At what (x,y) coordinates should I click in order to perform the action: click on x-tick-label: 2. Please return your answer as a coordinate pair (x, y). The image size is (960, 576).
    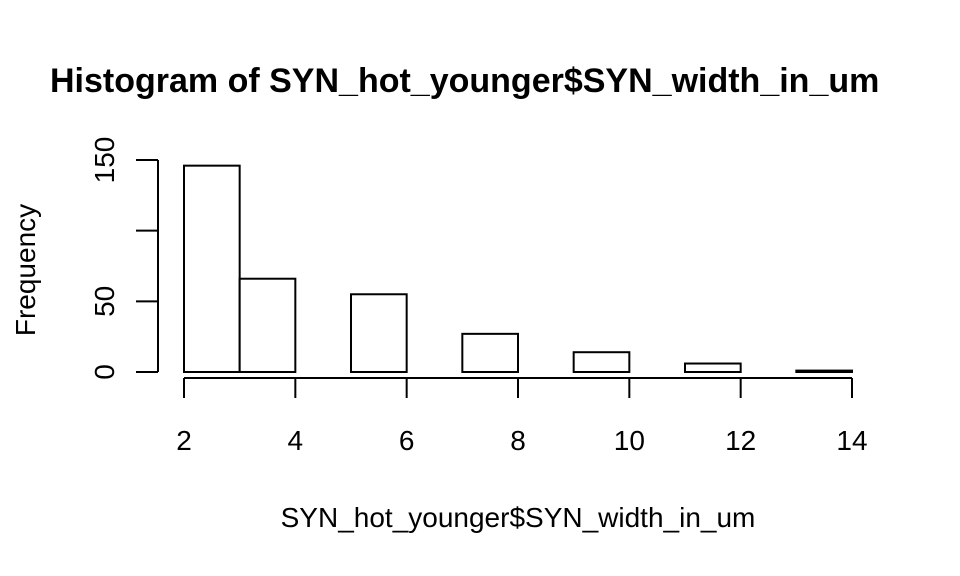
    Looking at the image, I should click on (184, 440).